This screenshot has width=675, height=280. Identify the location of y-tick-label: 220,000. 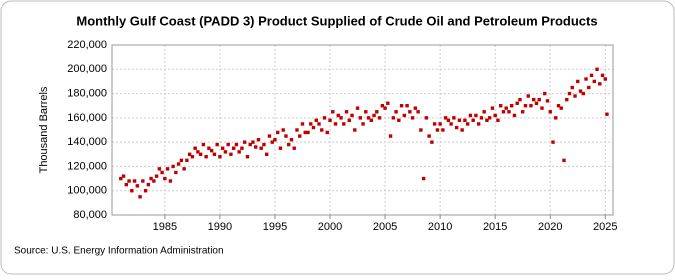
(87, 45).